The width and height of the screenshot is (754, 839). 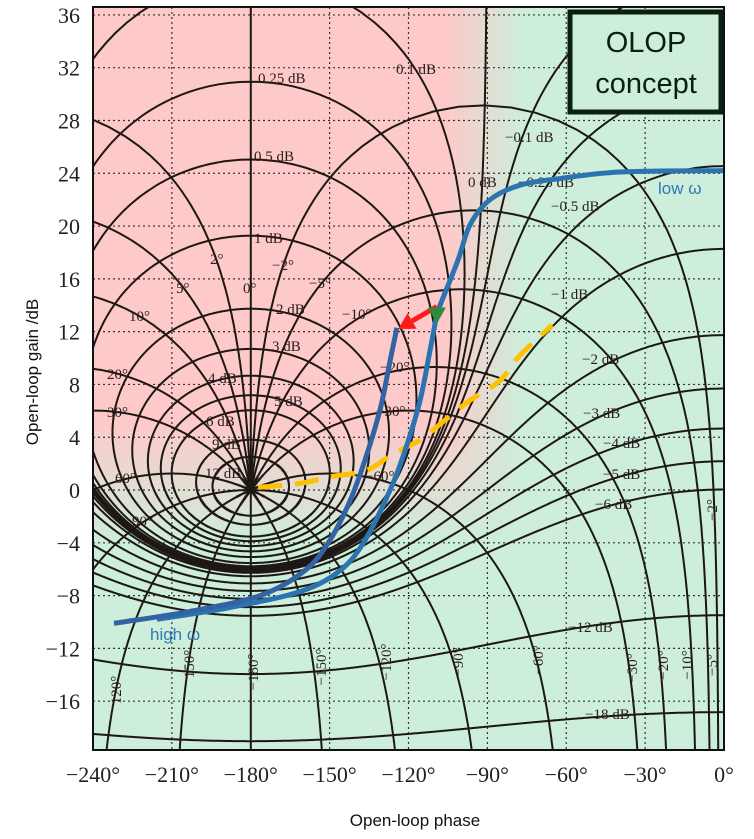 I want to click on m-contour-label: −5 dB, so click(x=621, y=475).